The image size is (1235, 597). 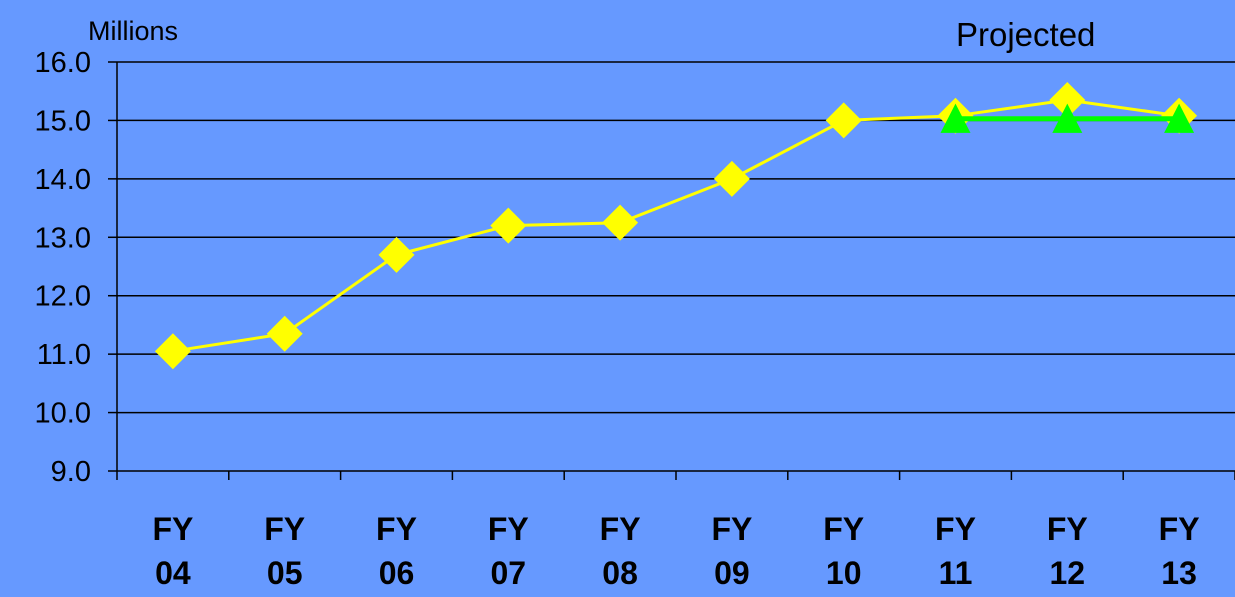 I want to click on y-tick-label: 15.0, so click(x=63, y=121).